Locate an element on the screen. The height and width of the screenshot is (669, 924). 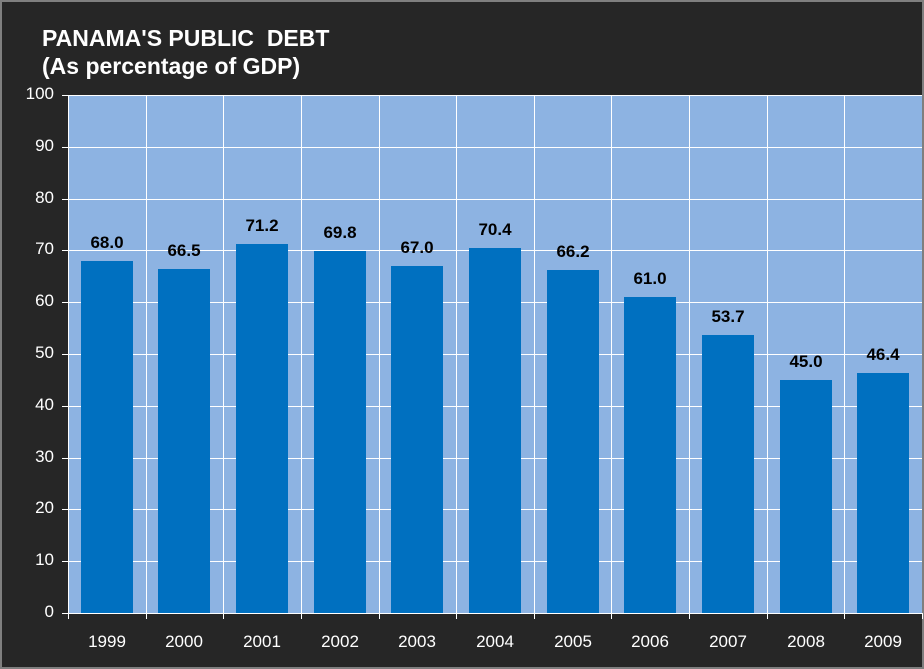
y-tick-label: 0 is located at coordinates (49, 611).